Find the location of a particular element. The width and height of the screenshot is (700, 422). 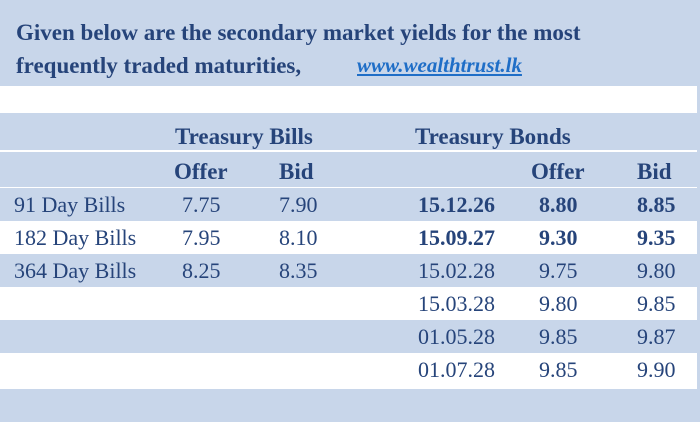

bond-bid-cell: 9.35 is located at coordinates (656, 237).